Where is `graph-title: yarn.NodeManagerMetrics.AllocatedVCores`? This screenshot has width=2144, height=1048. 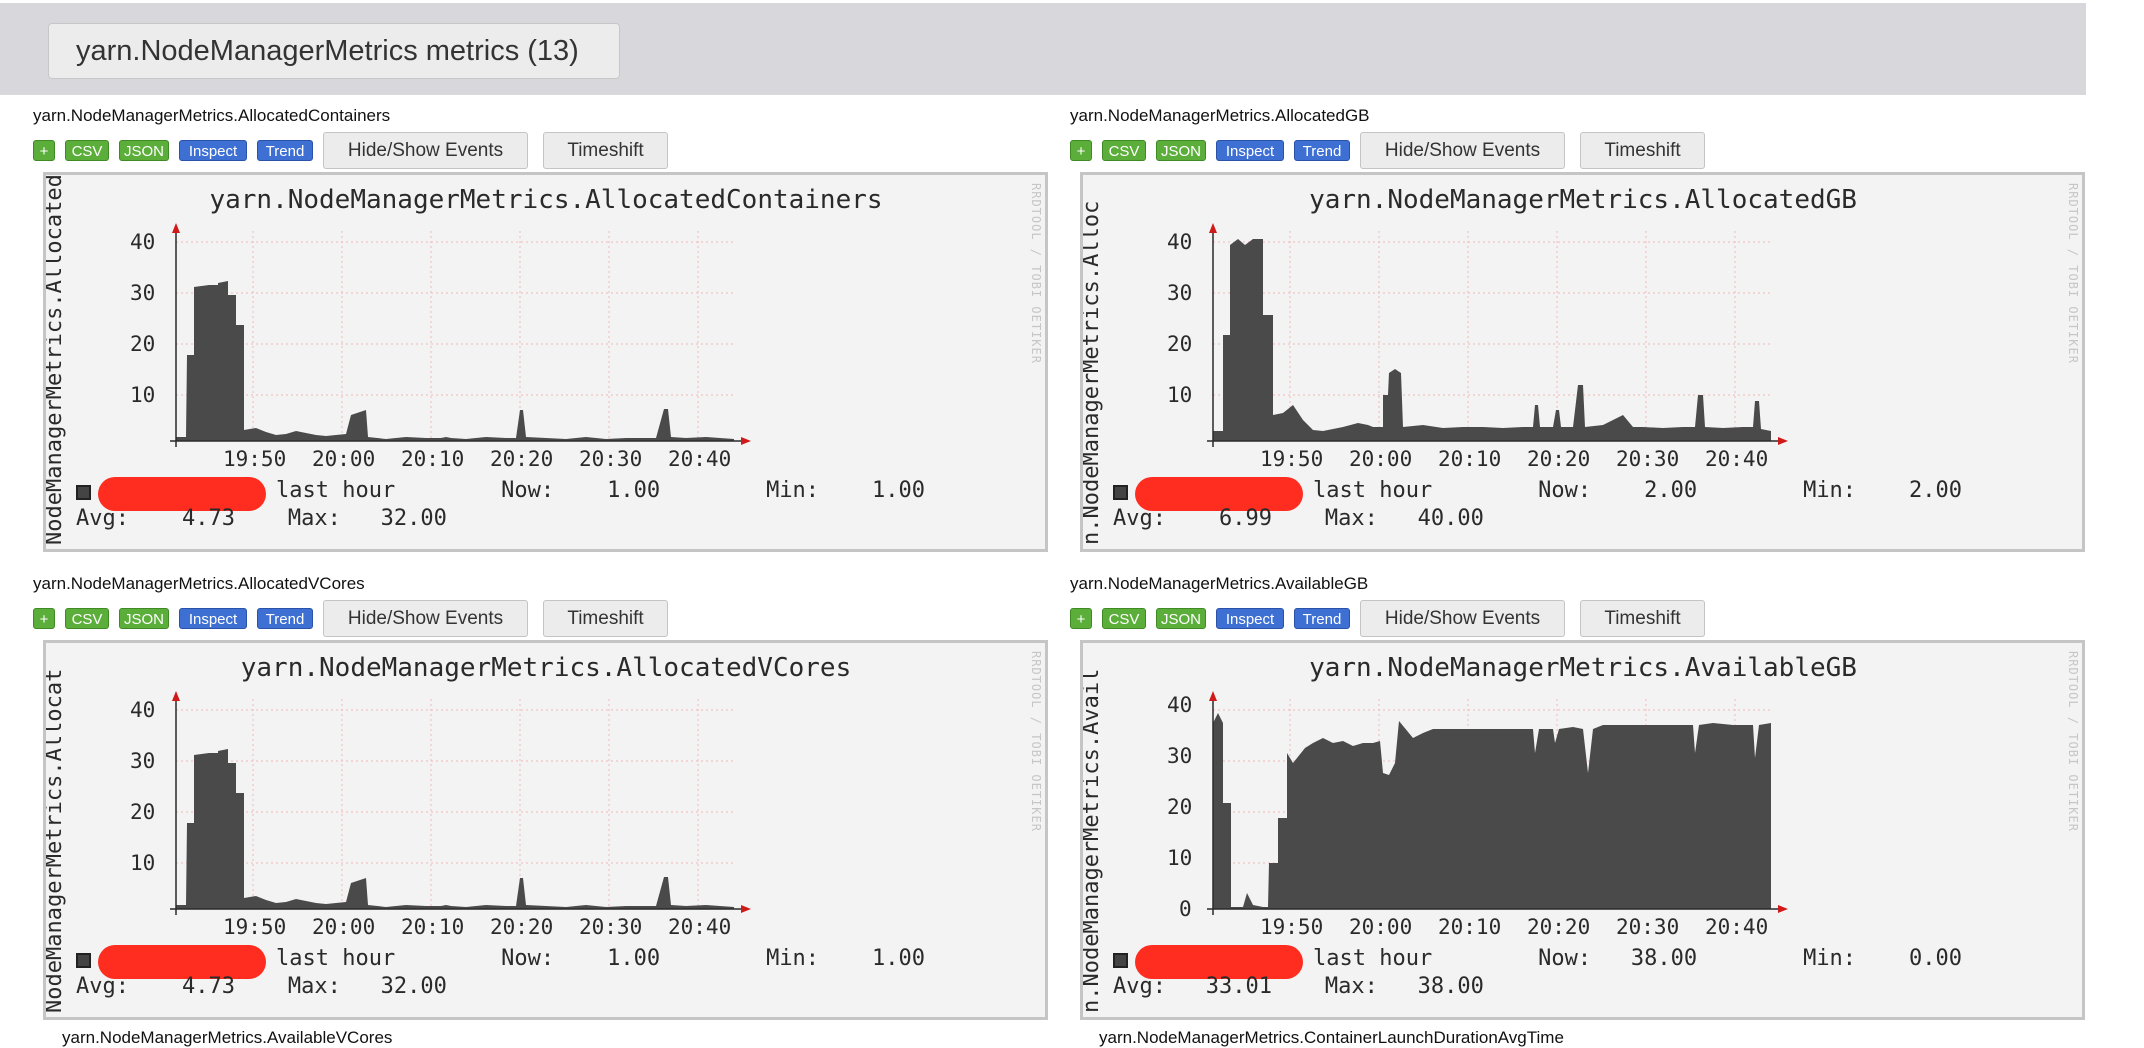
graph-title: yarn.NodeManagerMetrics.AllocatedVCores is located at coordinates (546, 668).